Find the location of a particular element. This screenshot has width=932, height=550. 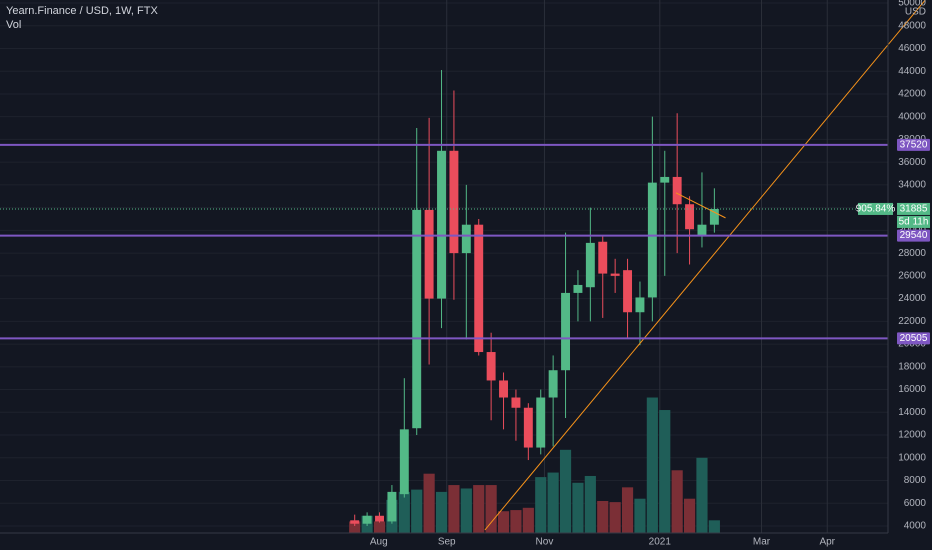

x-tick-label: Apr is located at coordinates (827, 542).